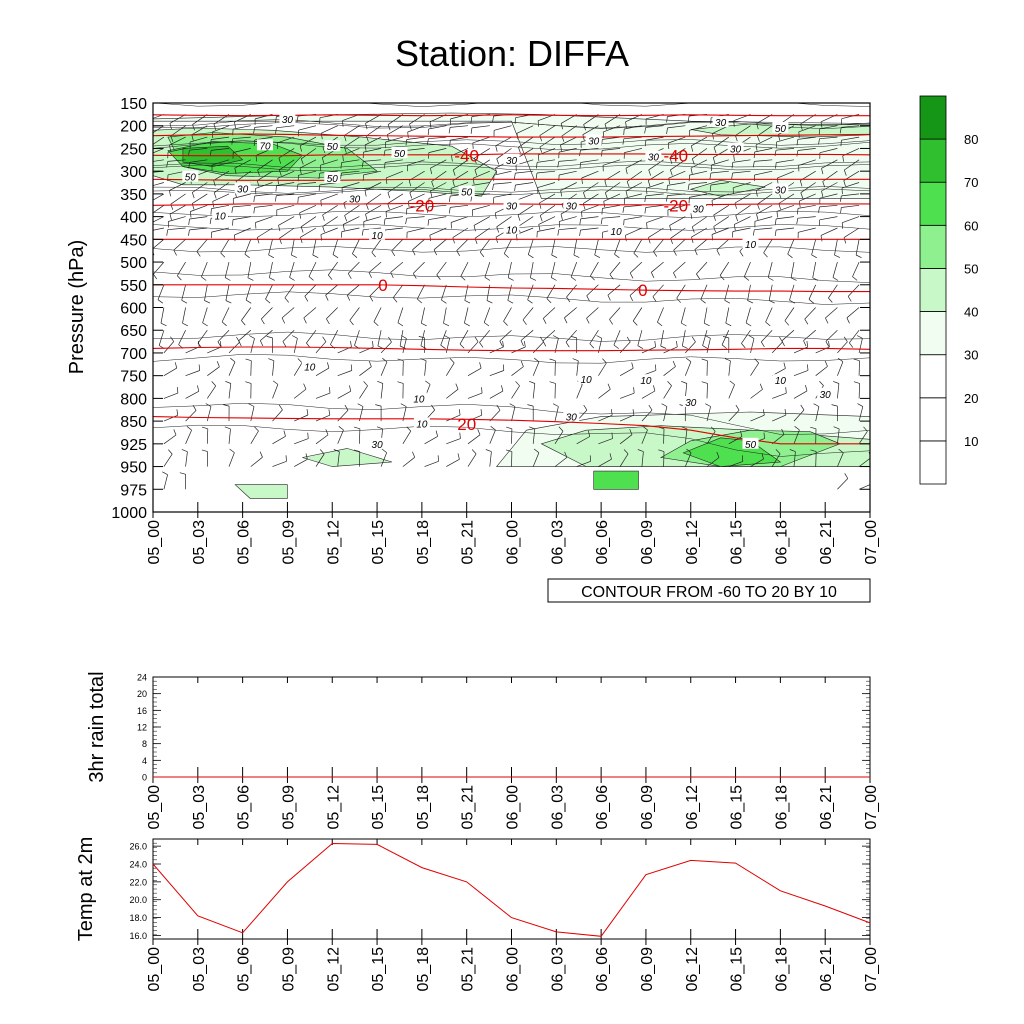  What do you see at coordinates (737, 969) in the screenshot?
I see `time-tick-label: 06_15` at bounding box center [737, 969].